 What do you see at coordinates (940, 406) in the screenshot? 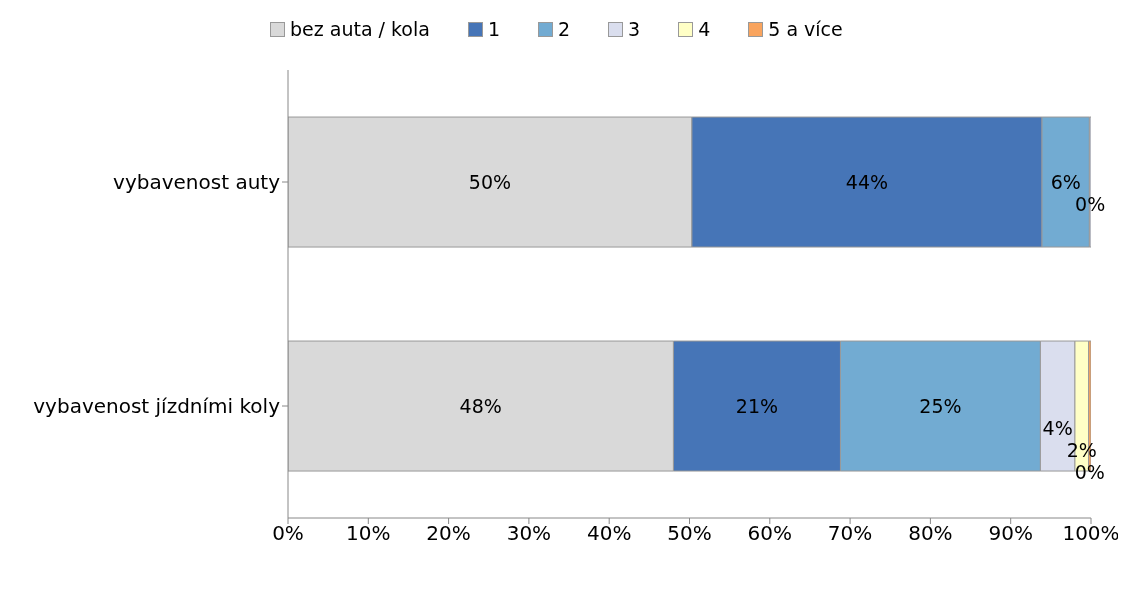
I see `data-label: 25%` at bounding box center [940, 406].